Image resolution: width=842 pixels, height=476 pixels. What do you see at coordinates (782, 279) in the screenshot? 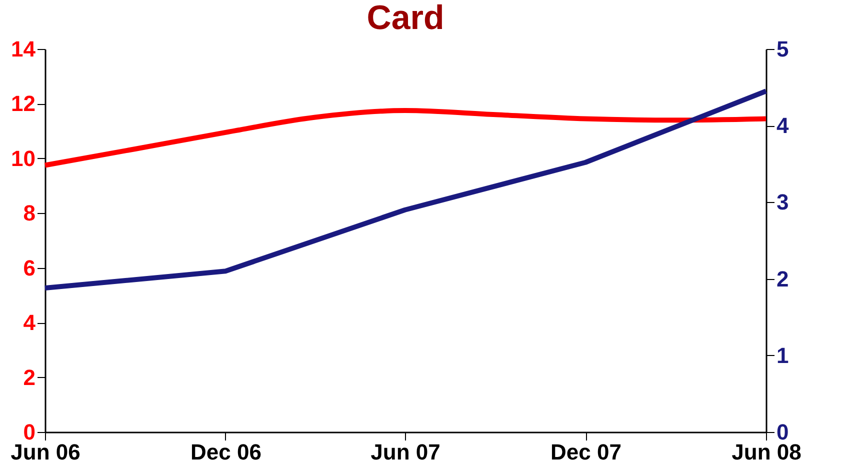
I see `y2-tick-label: 2` at bounding box center [782, 279].